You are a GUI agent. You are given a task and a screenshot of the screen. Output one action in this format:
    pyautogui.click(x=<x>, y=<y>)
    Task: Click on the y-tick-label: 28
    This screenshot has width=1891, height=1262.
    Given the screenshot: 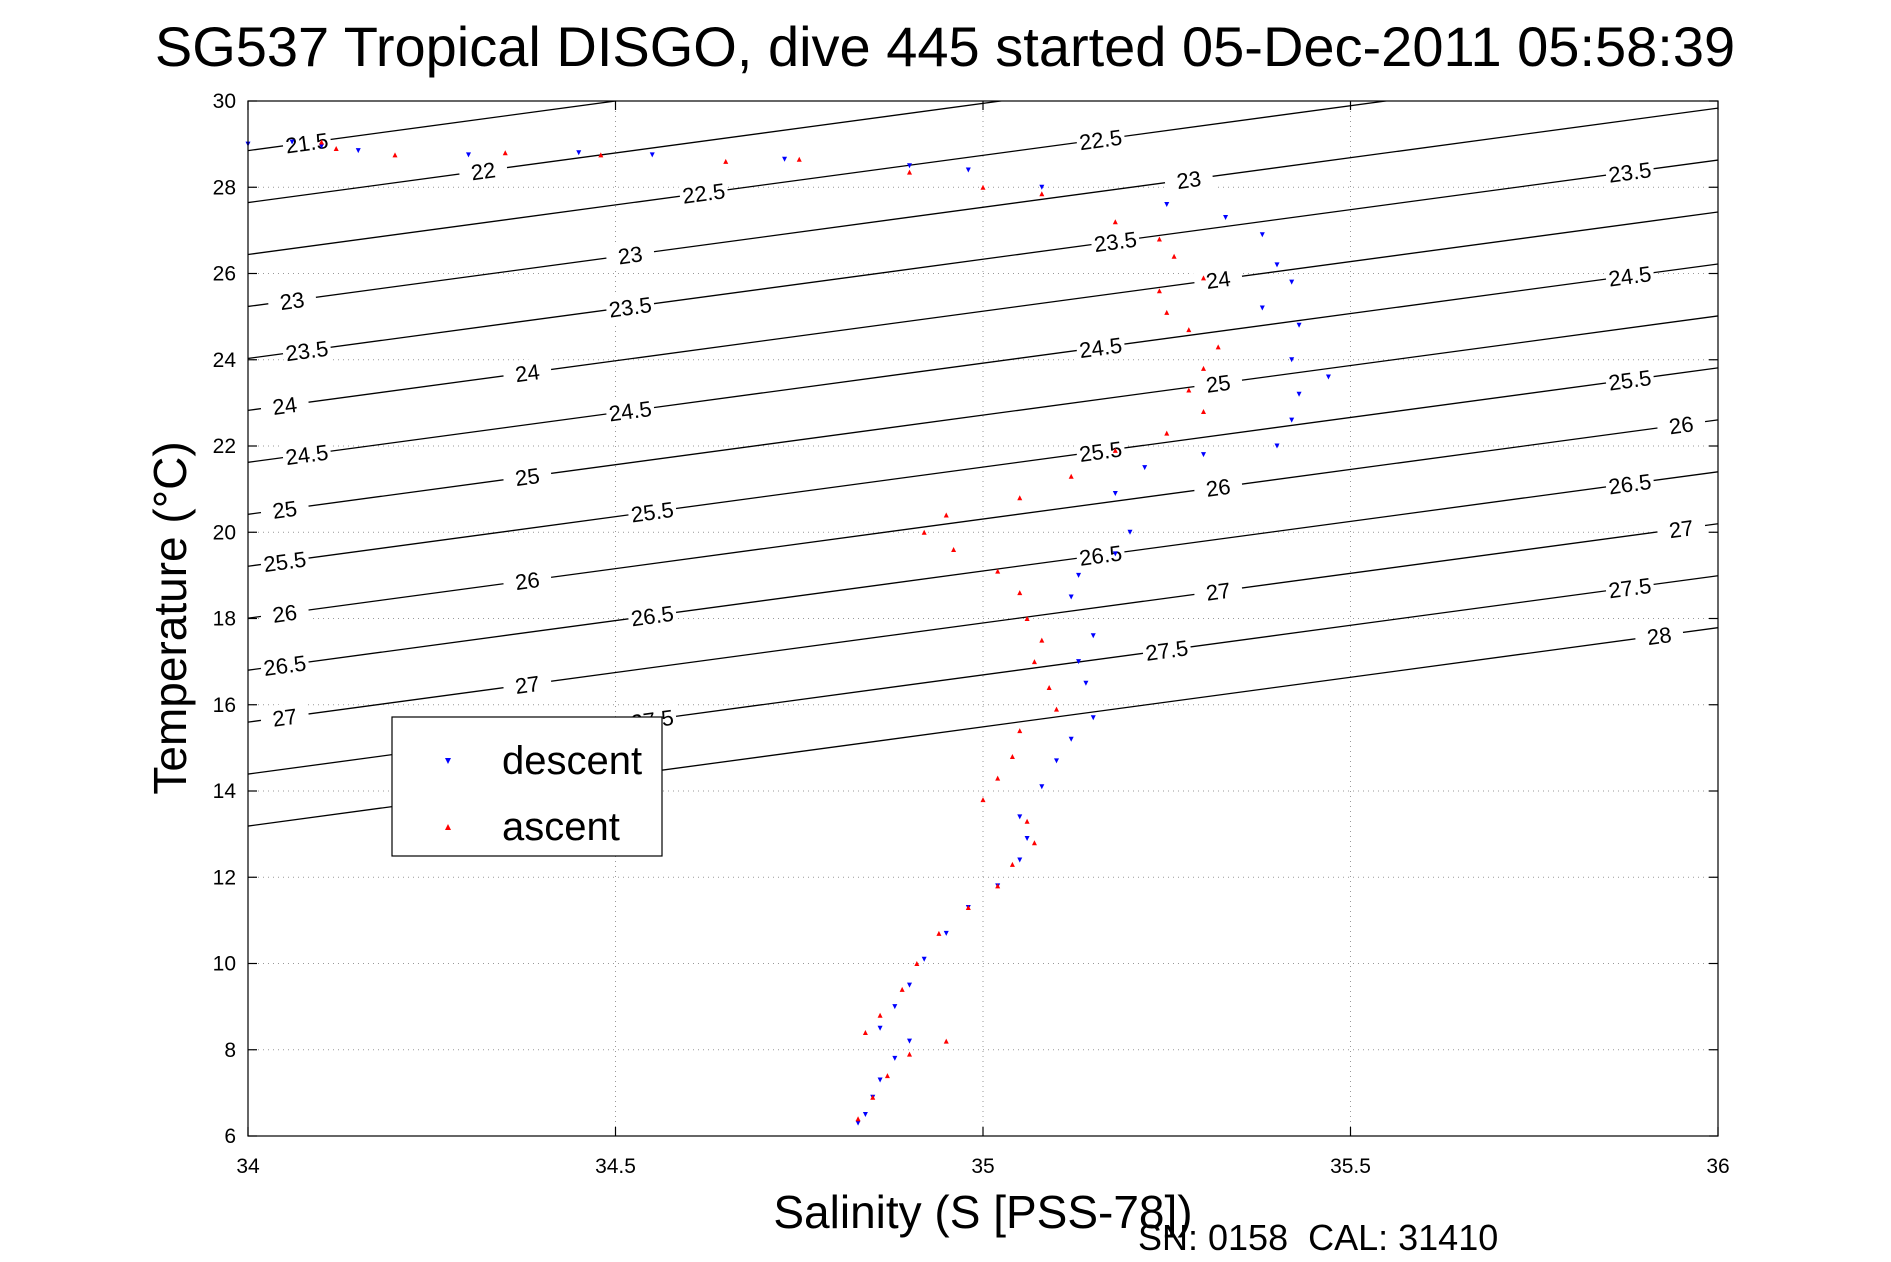 What is the action you would take?
    pyautogui.click(x=224, y=187)
    